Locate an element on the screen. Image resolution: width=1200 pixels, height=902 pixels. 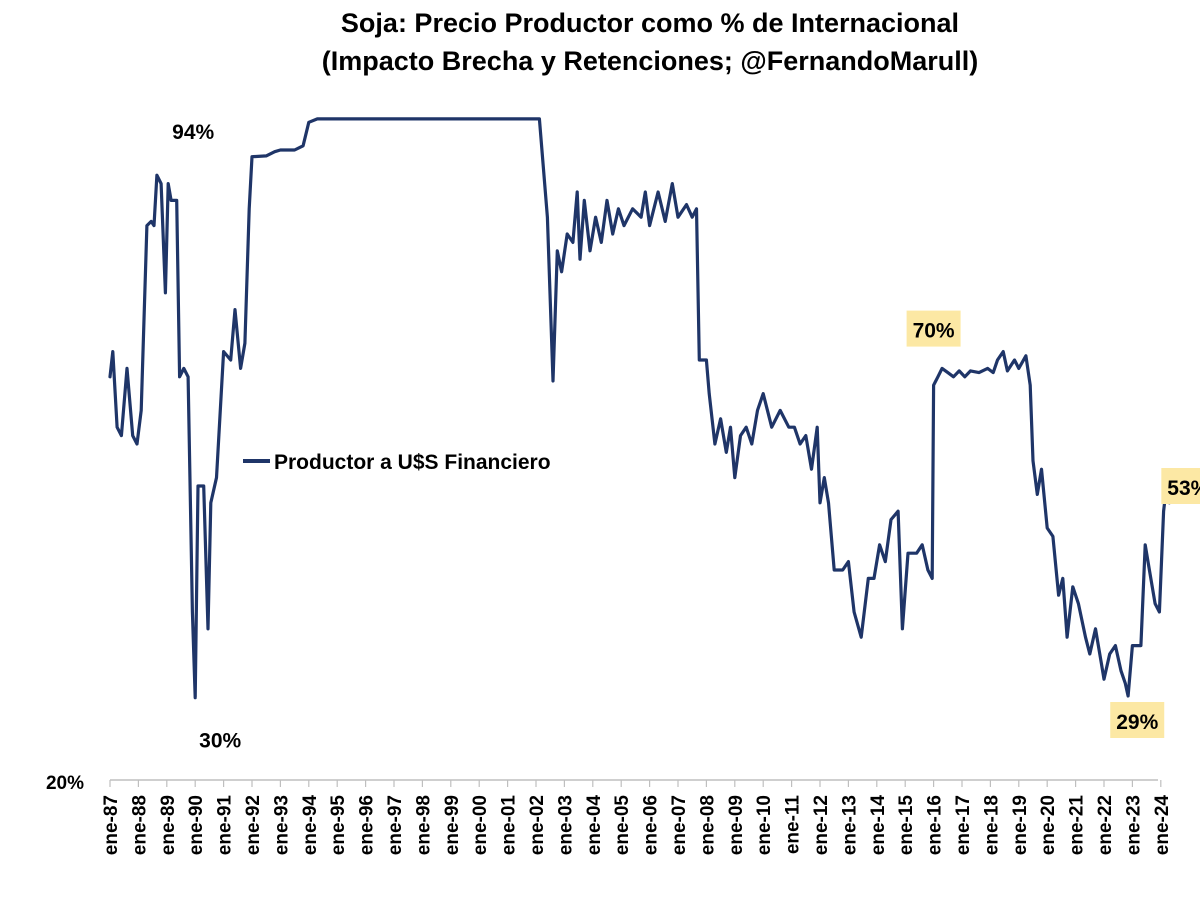
annotation-text: 30% is located at coordinates (220, 741).